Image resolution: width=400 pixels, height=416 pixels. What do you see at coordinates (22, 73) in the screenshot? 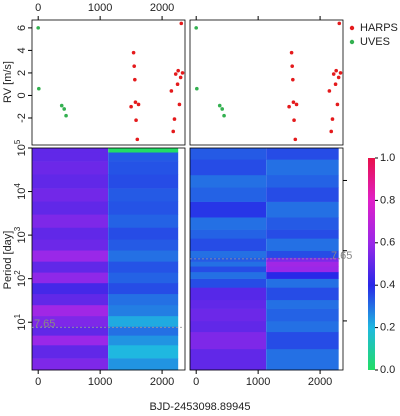
I see `y-tick-label: 2` at bounding box center [22, 73].